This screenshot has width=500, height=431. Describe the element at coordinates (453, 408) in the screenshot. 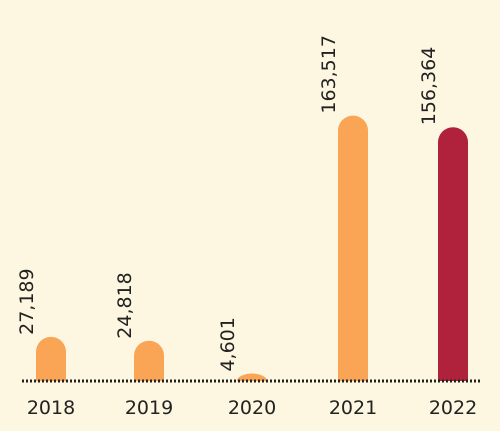

I see `category-label-2022: 2022` at that location.